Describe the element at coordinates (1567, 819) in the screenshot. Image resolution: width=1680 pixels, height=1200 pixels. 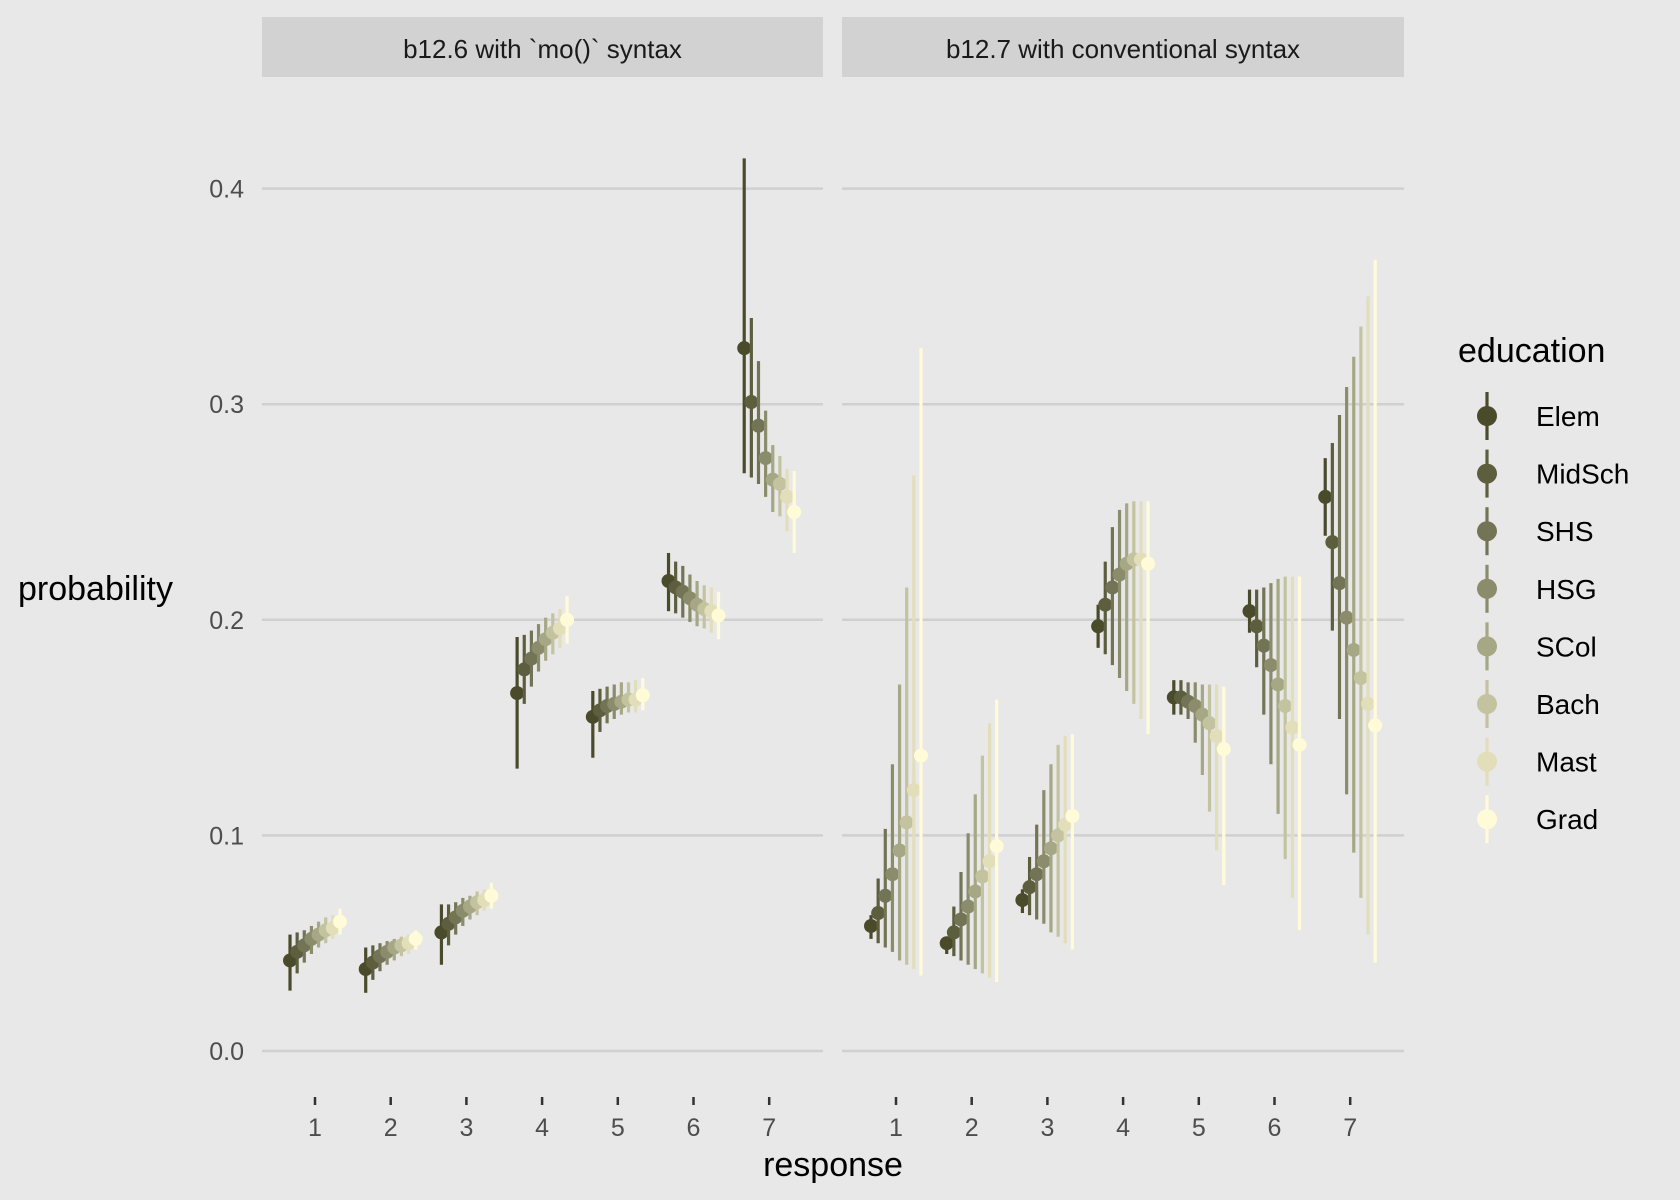
I see `legend-label: Grad` at that location.